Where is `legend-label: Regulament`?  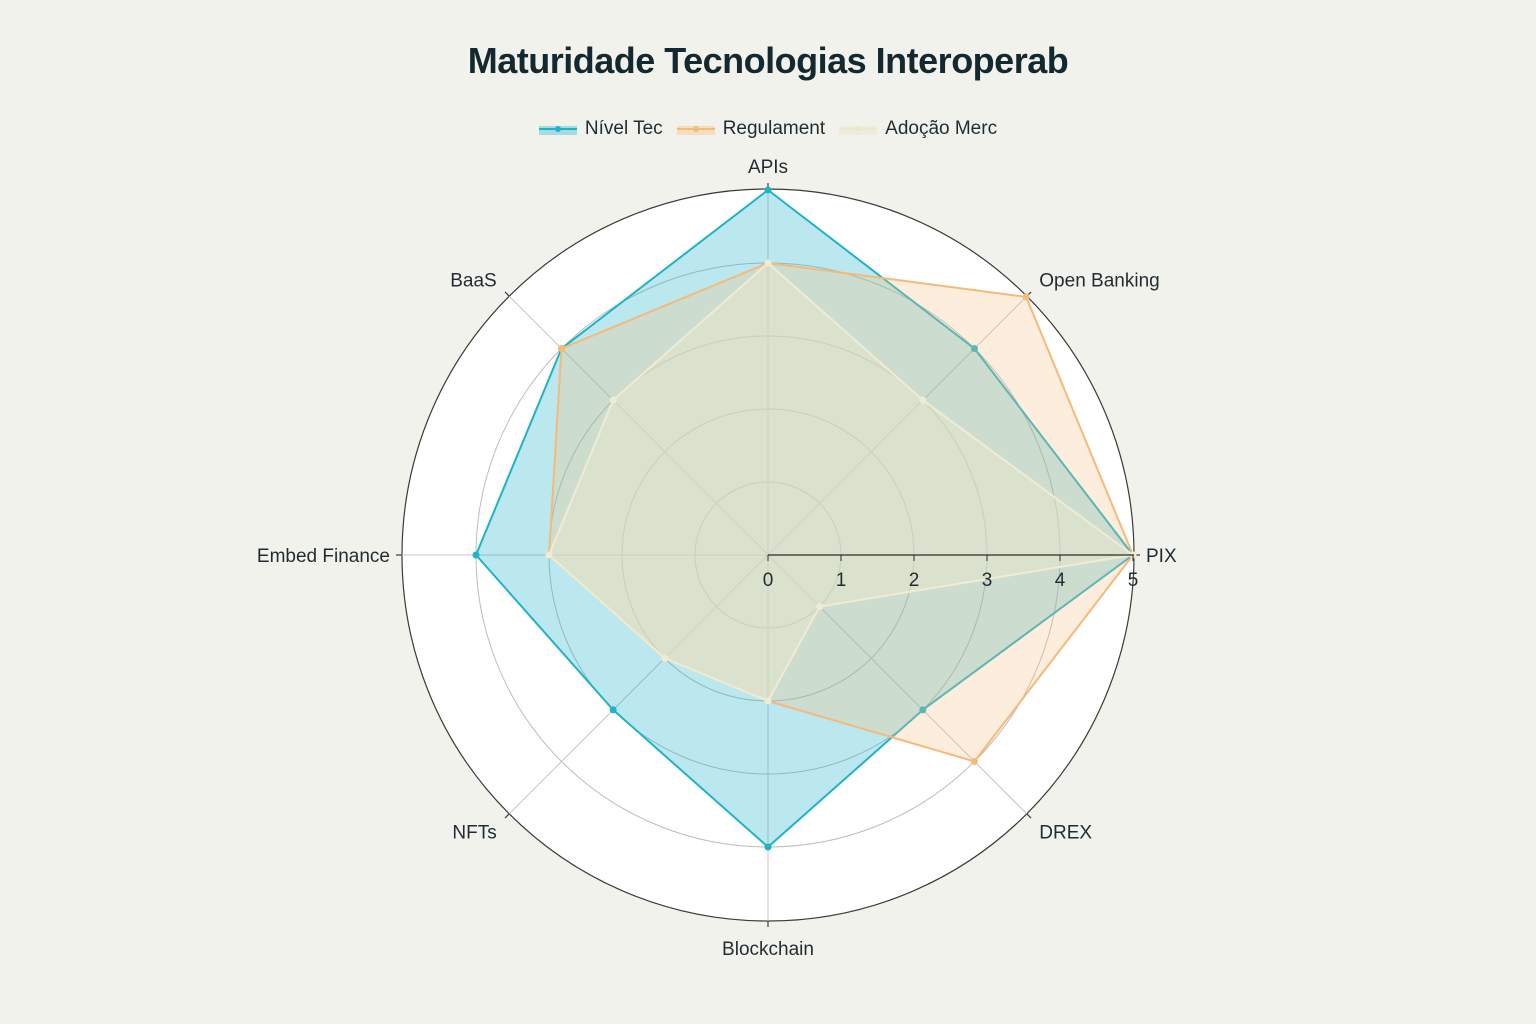 legend-label: Regulament is located at coordinates (774, 128).